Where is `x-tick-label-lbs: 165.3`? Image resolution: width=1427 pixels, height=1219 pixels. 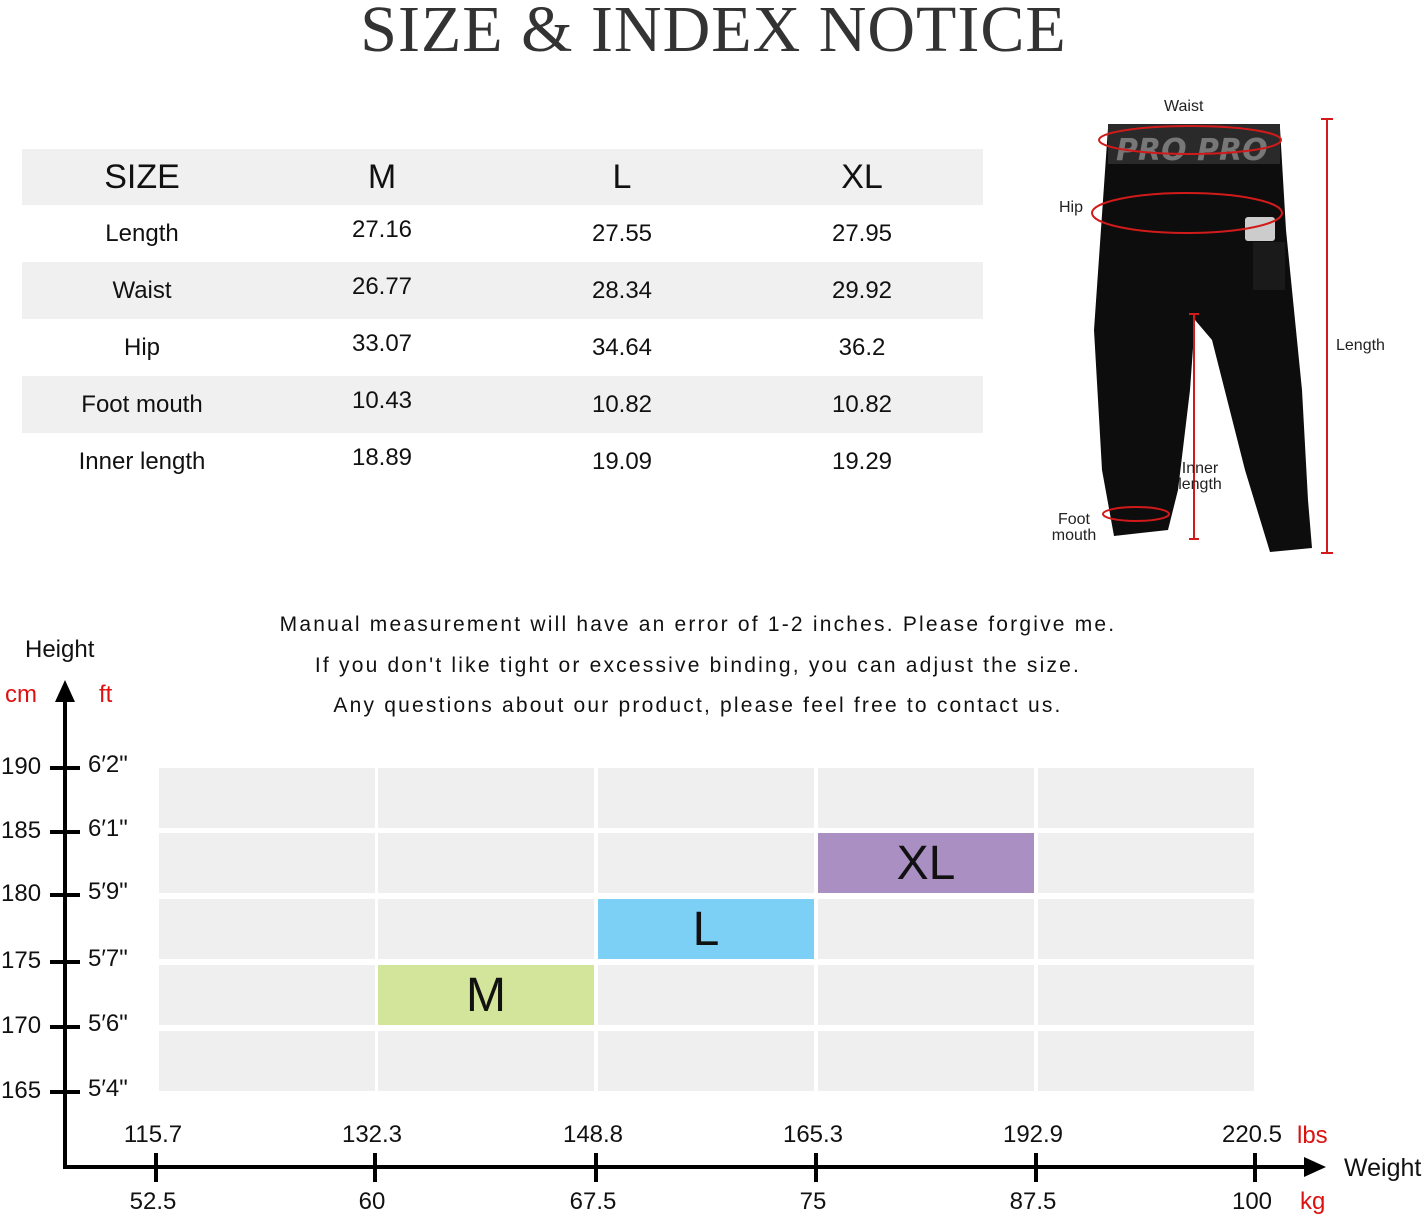 x-tick-label-lbs: 165.3 is located at coordinates (813, 1134).